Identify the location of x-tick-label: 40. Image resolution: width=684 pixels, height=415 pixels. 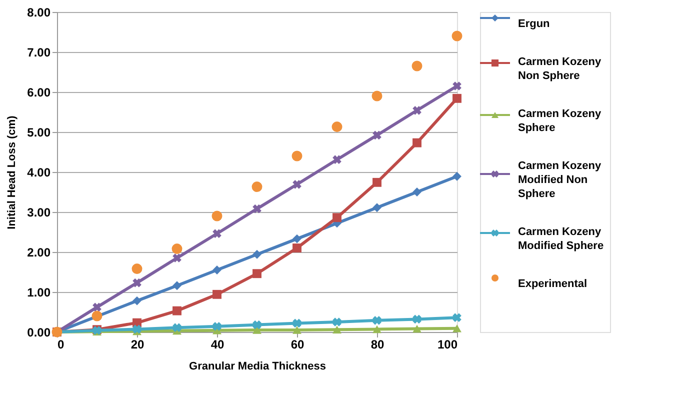
(217, 345).